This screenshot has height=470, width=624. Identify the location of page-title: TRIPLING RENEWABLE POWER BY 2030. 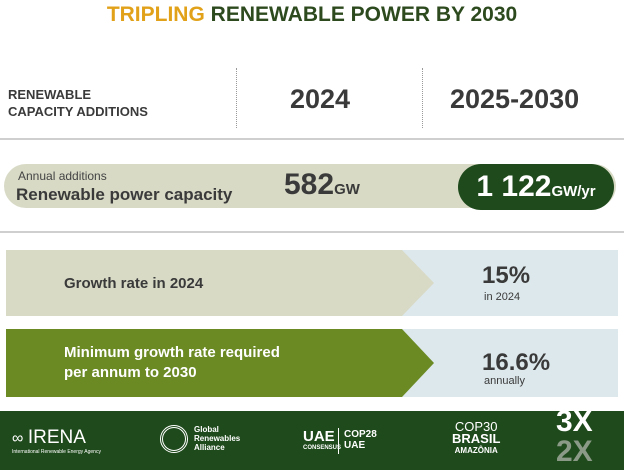
(312, 14).